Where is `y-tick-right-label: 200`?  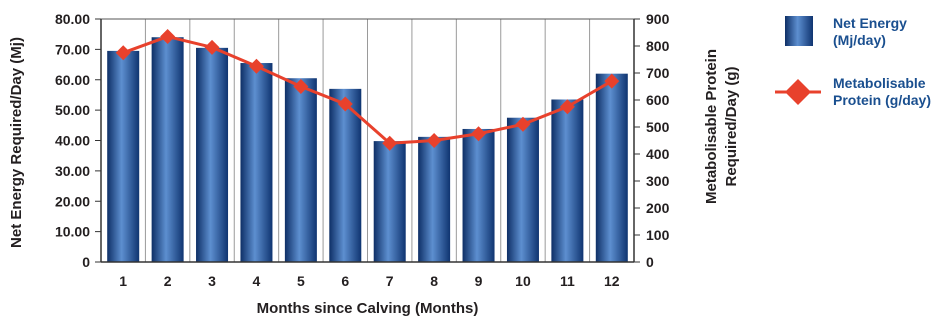 y-tick-right-label: 200 is located at coordinates (658, 208).